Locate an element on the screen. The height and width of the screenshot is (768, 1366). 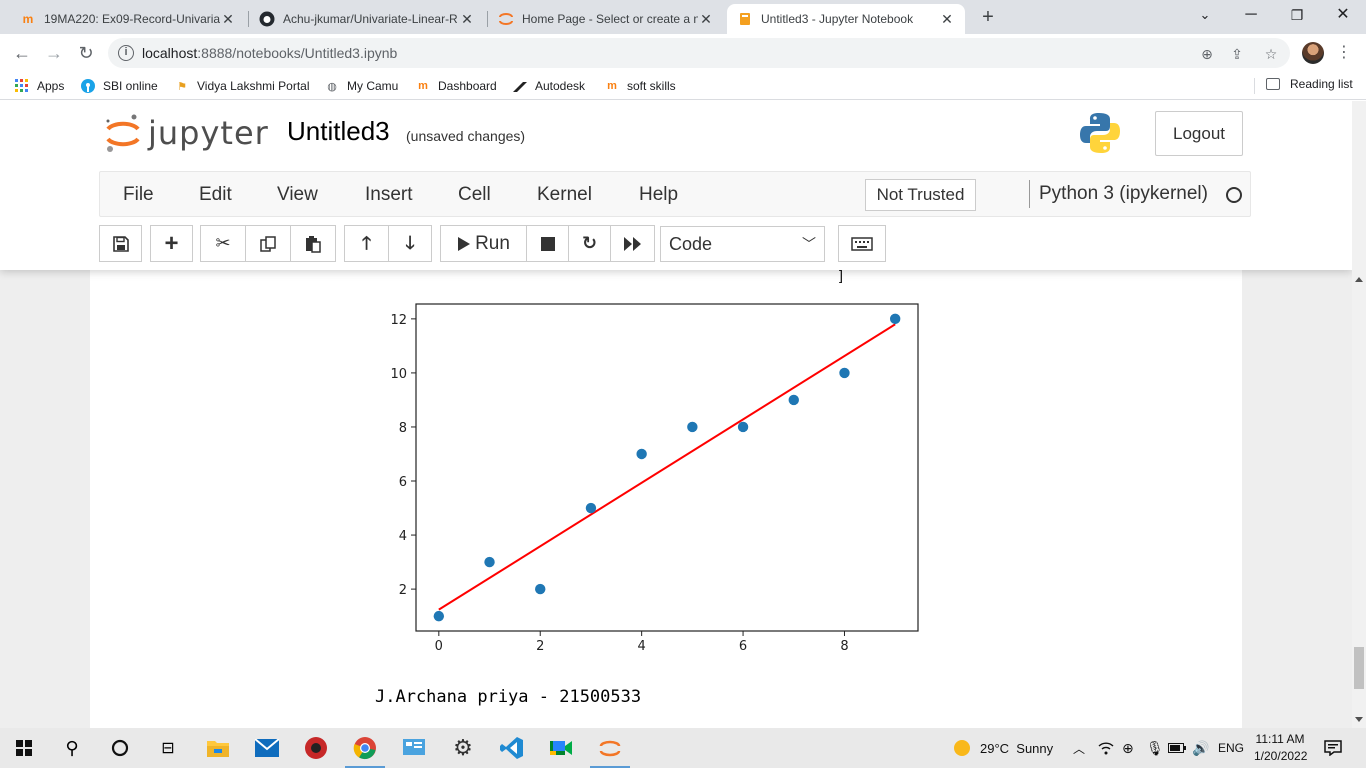
menu-edit: Edit is located at coordinates (215, 194).